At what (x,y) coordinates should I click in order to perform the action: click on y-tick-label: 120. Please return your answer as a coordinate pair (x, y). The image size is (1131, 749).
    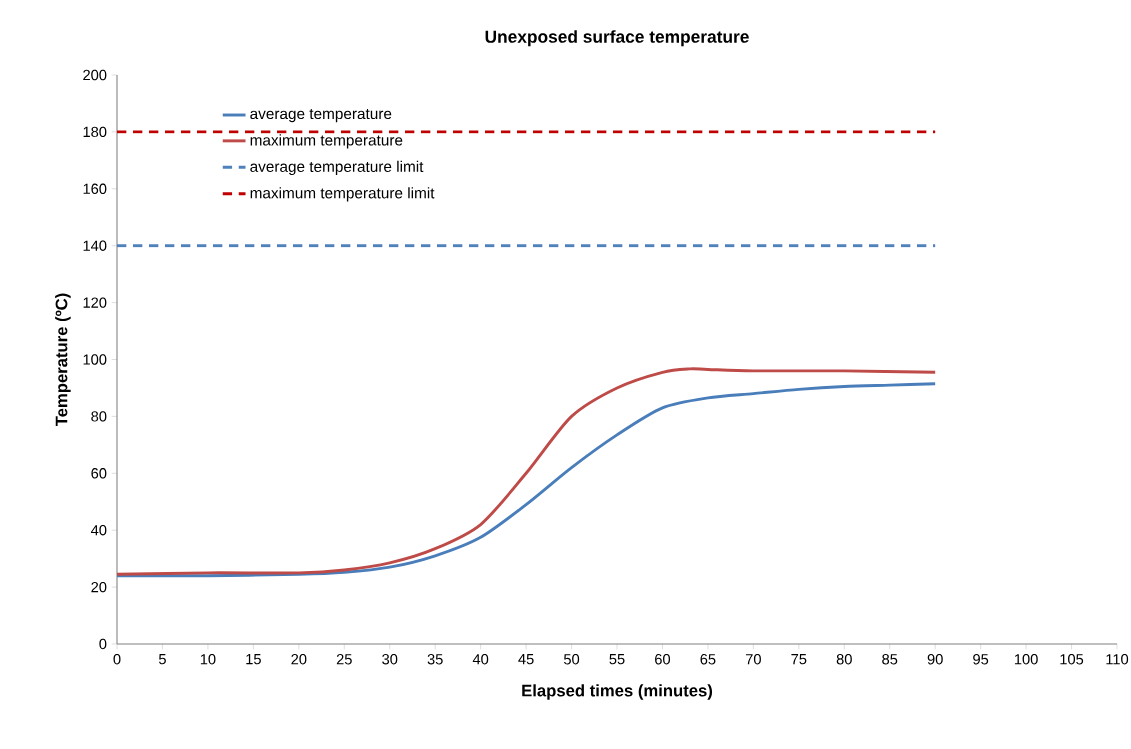
    Looking at the image, I should click on (95, 302).